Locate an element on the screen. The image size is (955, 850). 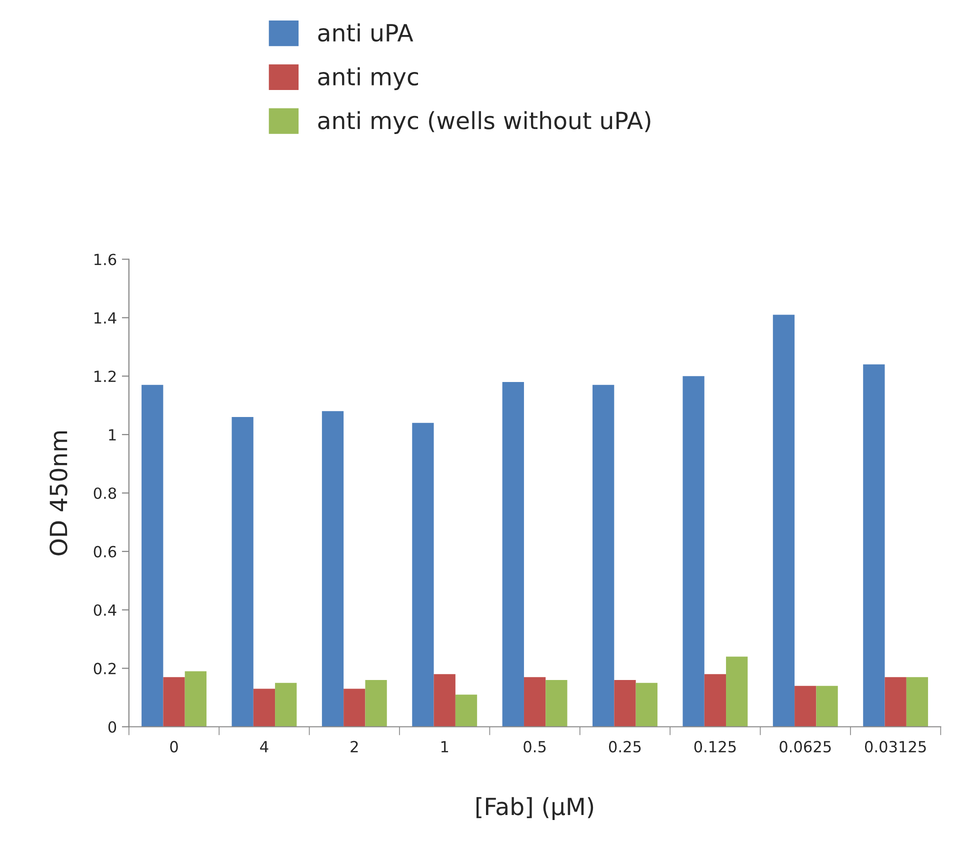
y-tick-label: 1.2 is located at coordinates (105, 376).